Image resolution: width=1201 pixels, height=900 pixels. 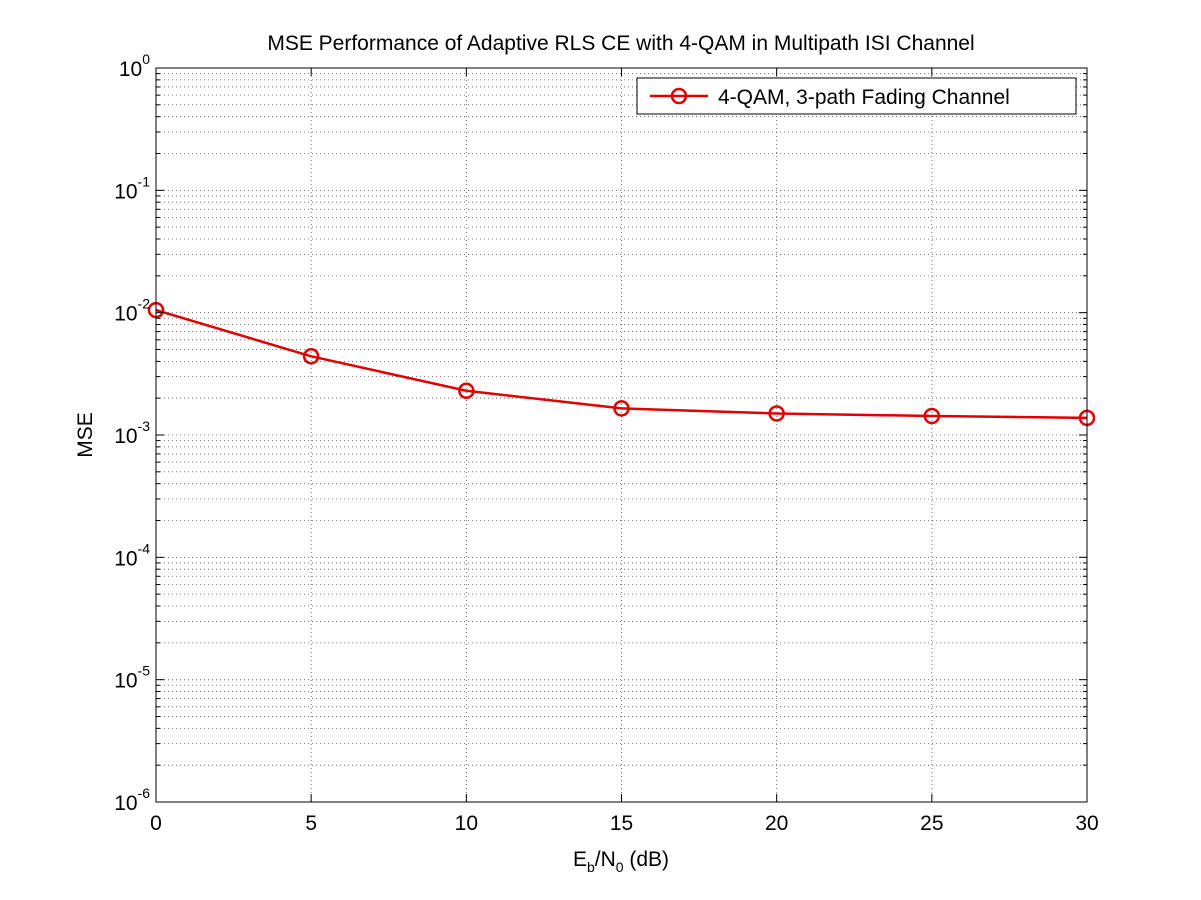 What do you see at coordinates (132, 188) in the screenshot?
I see `y-tick-label: 10⁻¹` at bounding box center [132, 188].